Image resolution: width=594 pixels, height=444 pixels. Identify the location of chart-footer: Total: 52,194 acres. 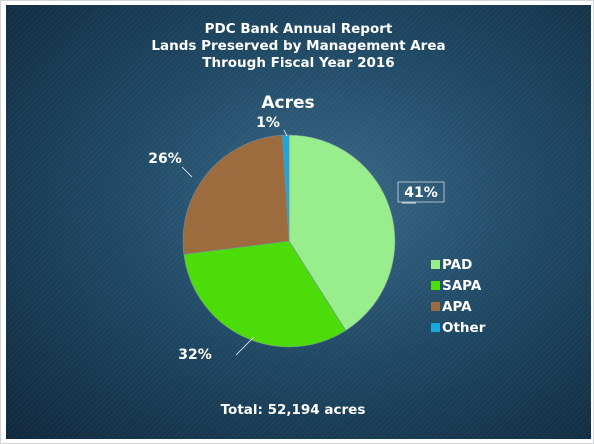
(293, 410).